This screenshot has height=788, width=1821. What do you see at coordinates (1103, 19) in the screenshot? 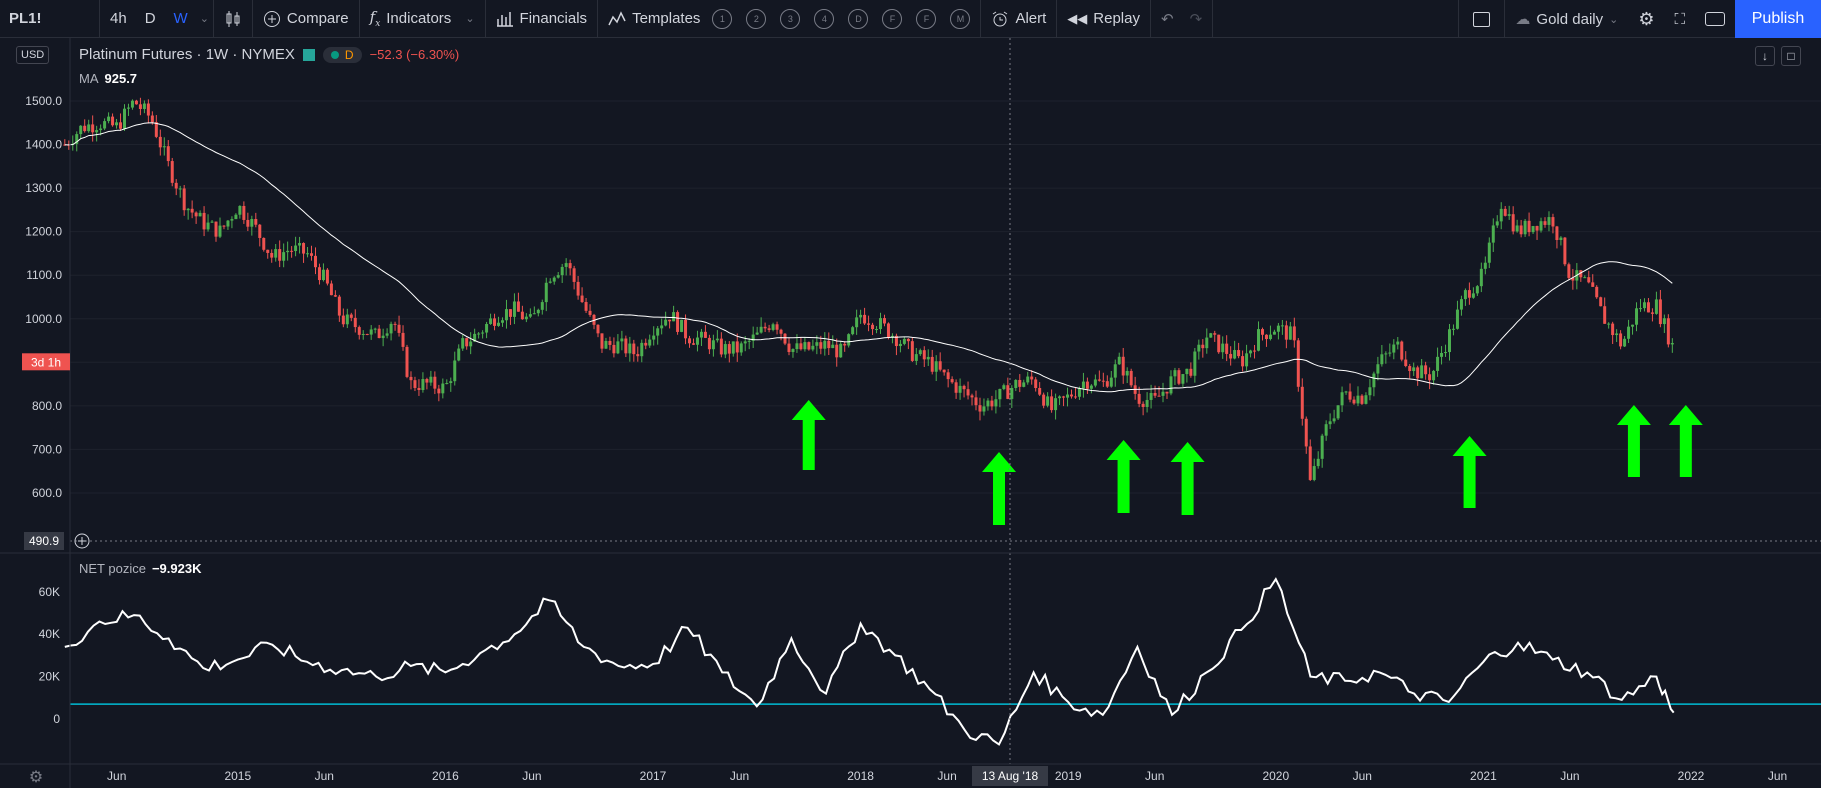
I see `replay-button: ◀◀ Replay` at bounding box center [1103, 19].